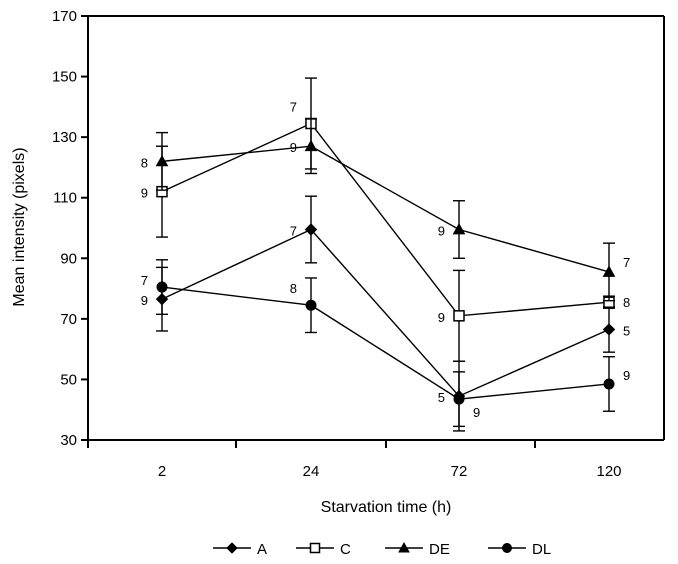 The image size is (678, 564). What do you see at coordinates (144, 300) in the screenshot?
I see `series-a-n-label: 9` at bounding box center [144, 300].